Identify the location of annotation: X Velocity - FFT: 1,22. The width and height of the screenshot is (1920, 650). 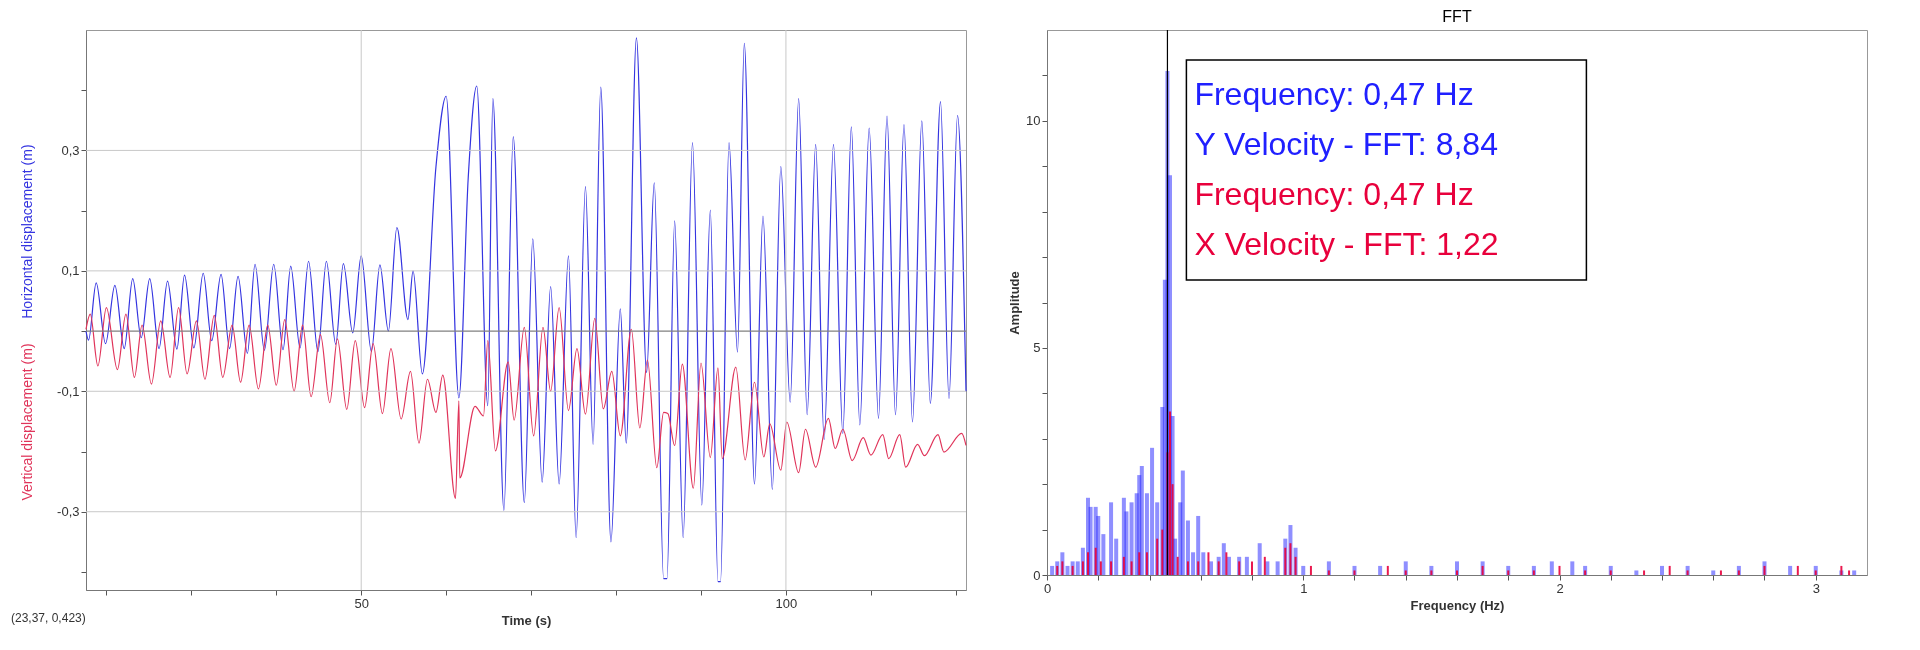
(1346, 244).